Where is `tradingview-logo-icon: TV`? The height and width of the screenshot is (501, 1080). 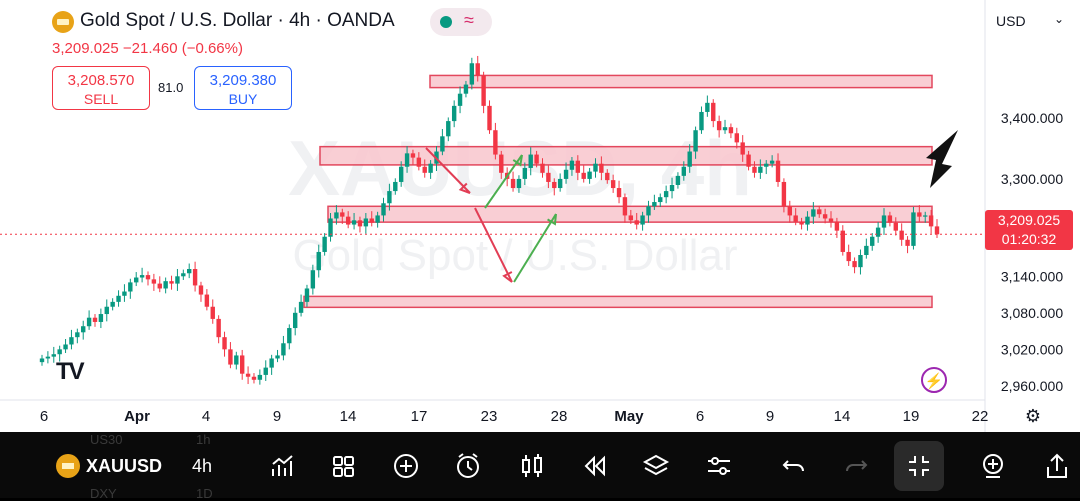 tradingview-logo-icon: TV is located at coordinates (70, 371).